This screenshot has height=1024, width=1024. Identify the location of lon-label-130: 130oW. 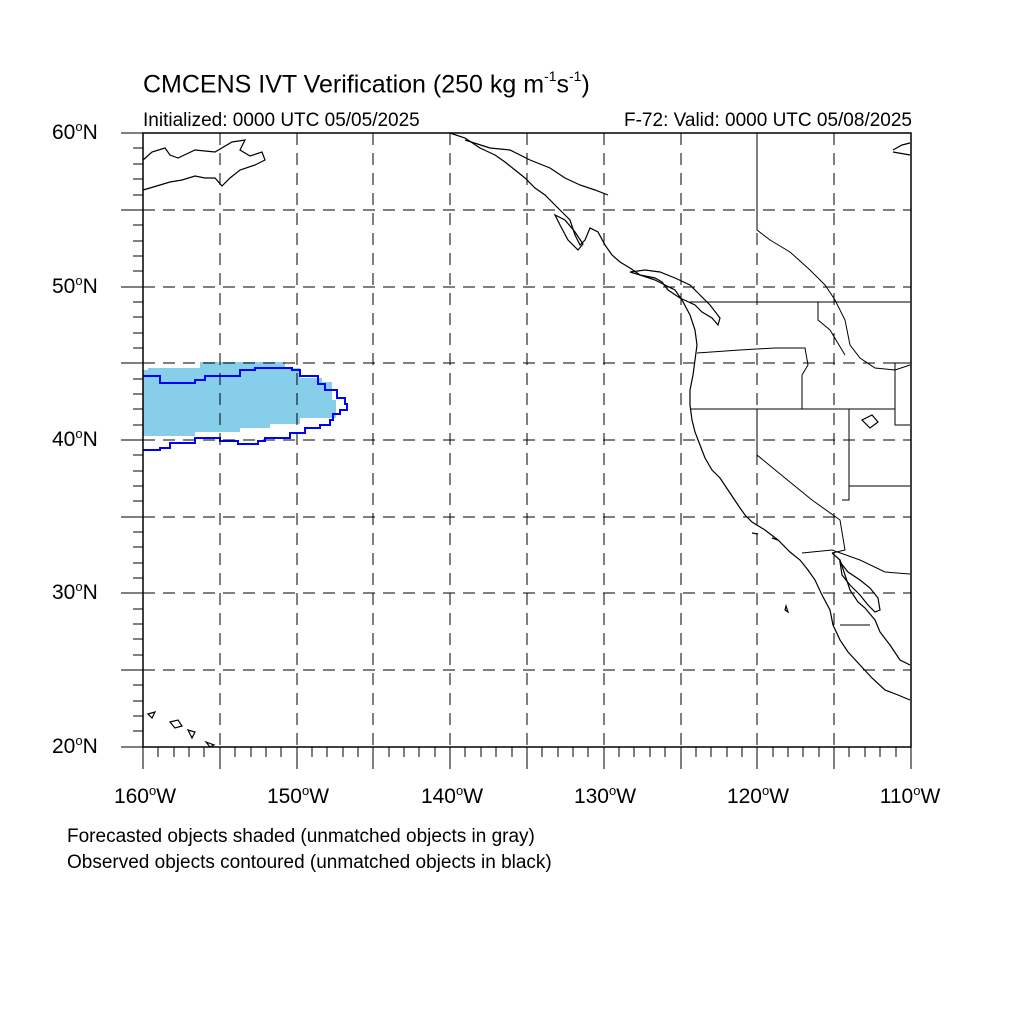
(605, 795).